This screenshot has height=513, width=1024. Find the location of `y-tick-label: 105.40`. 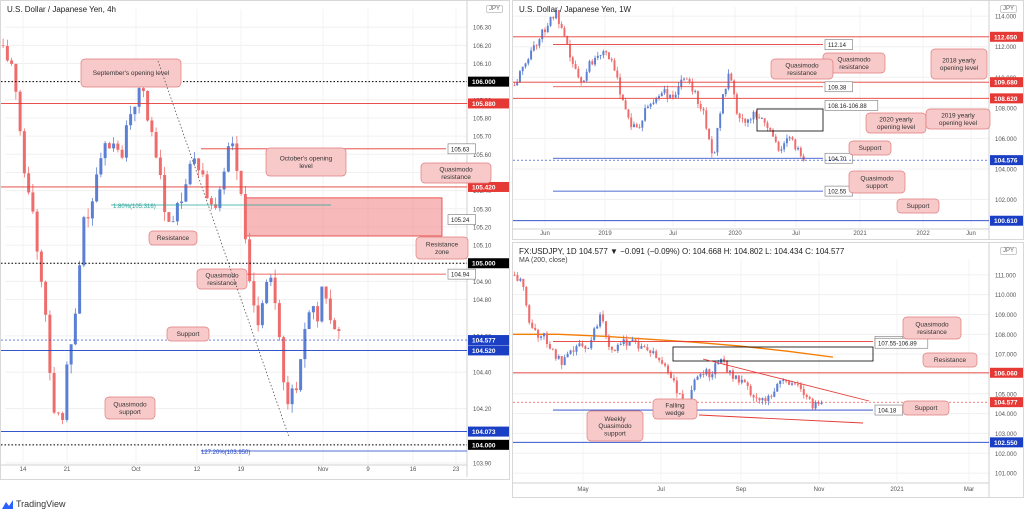

y-tick-label: 105.40 is located at coordinates (482, 192).